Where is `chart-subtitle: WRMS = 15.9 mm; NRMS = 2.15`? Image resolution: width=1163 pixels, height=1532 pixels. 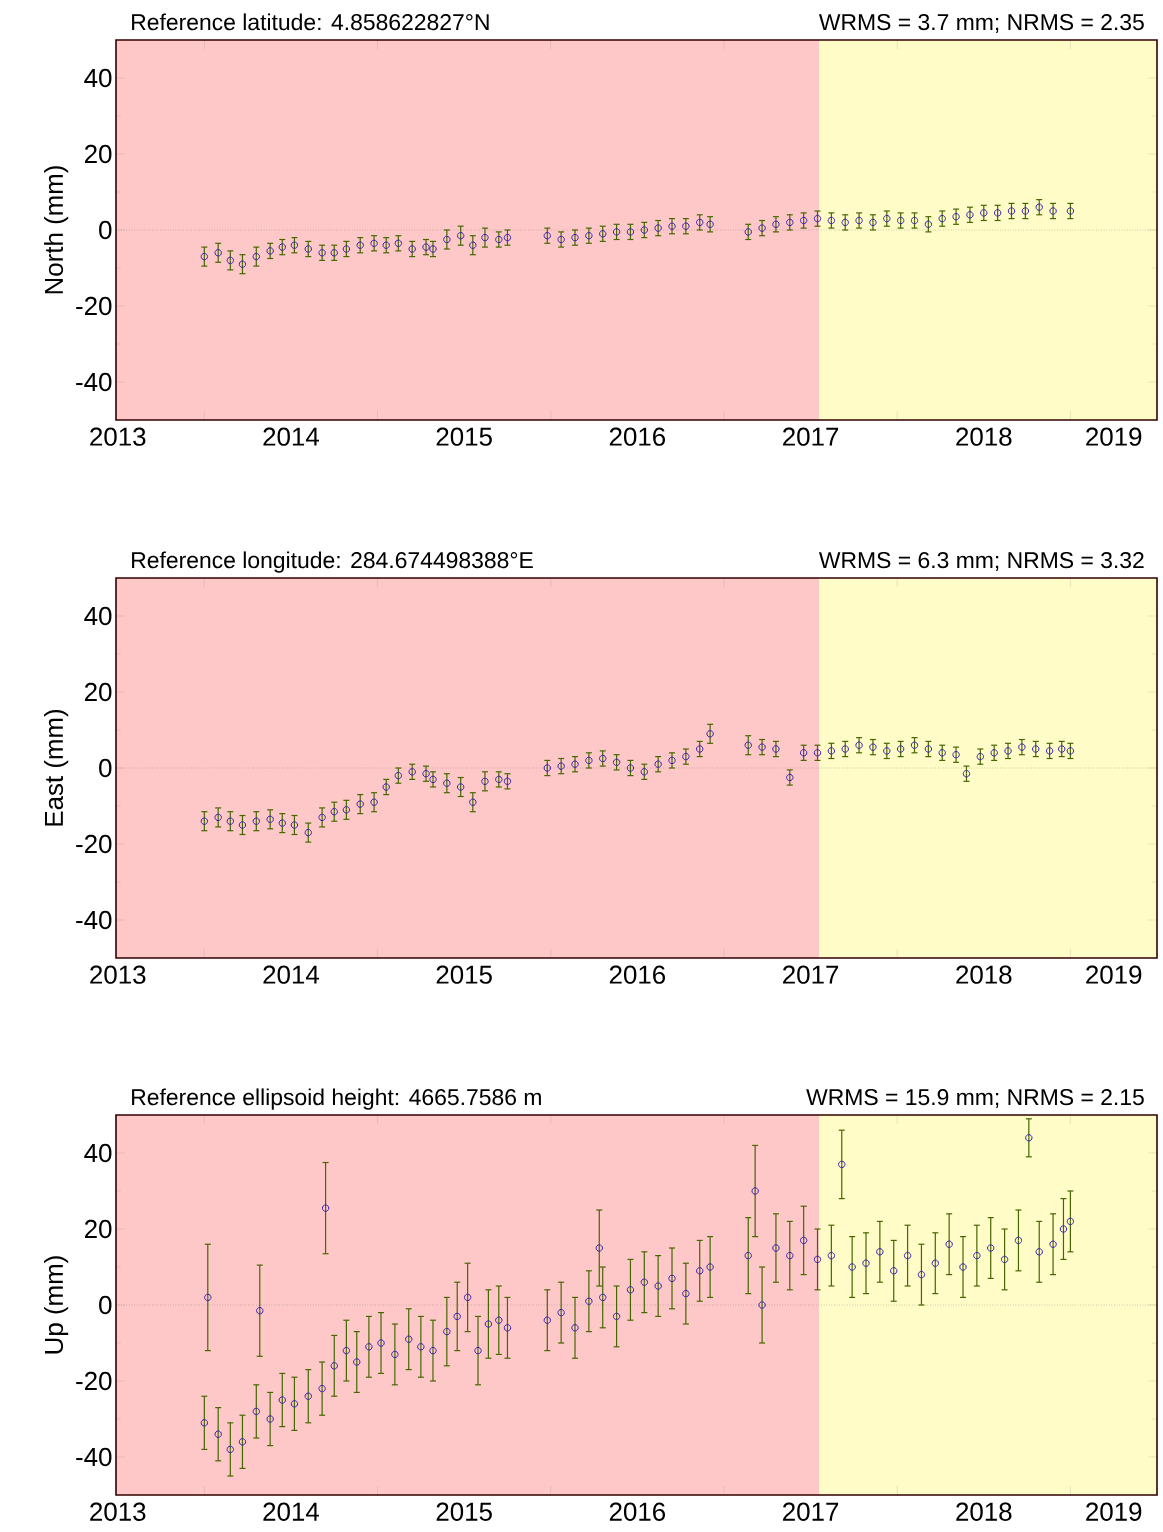 chart-subtitle: WRMS = 15.9 mm; NRMS = 2.15 is located at coordinates (975, 1098).